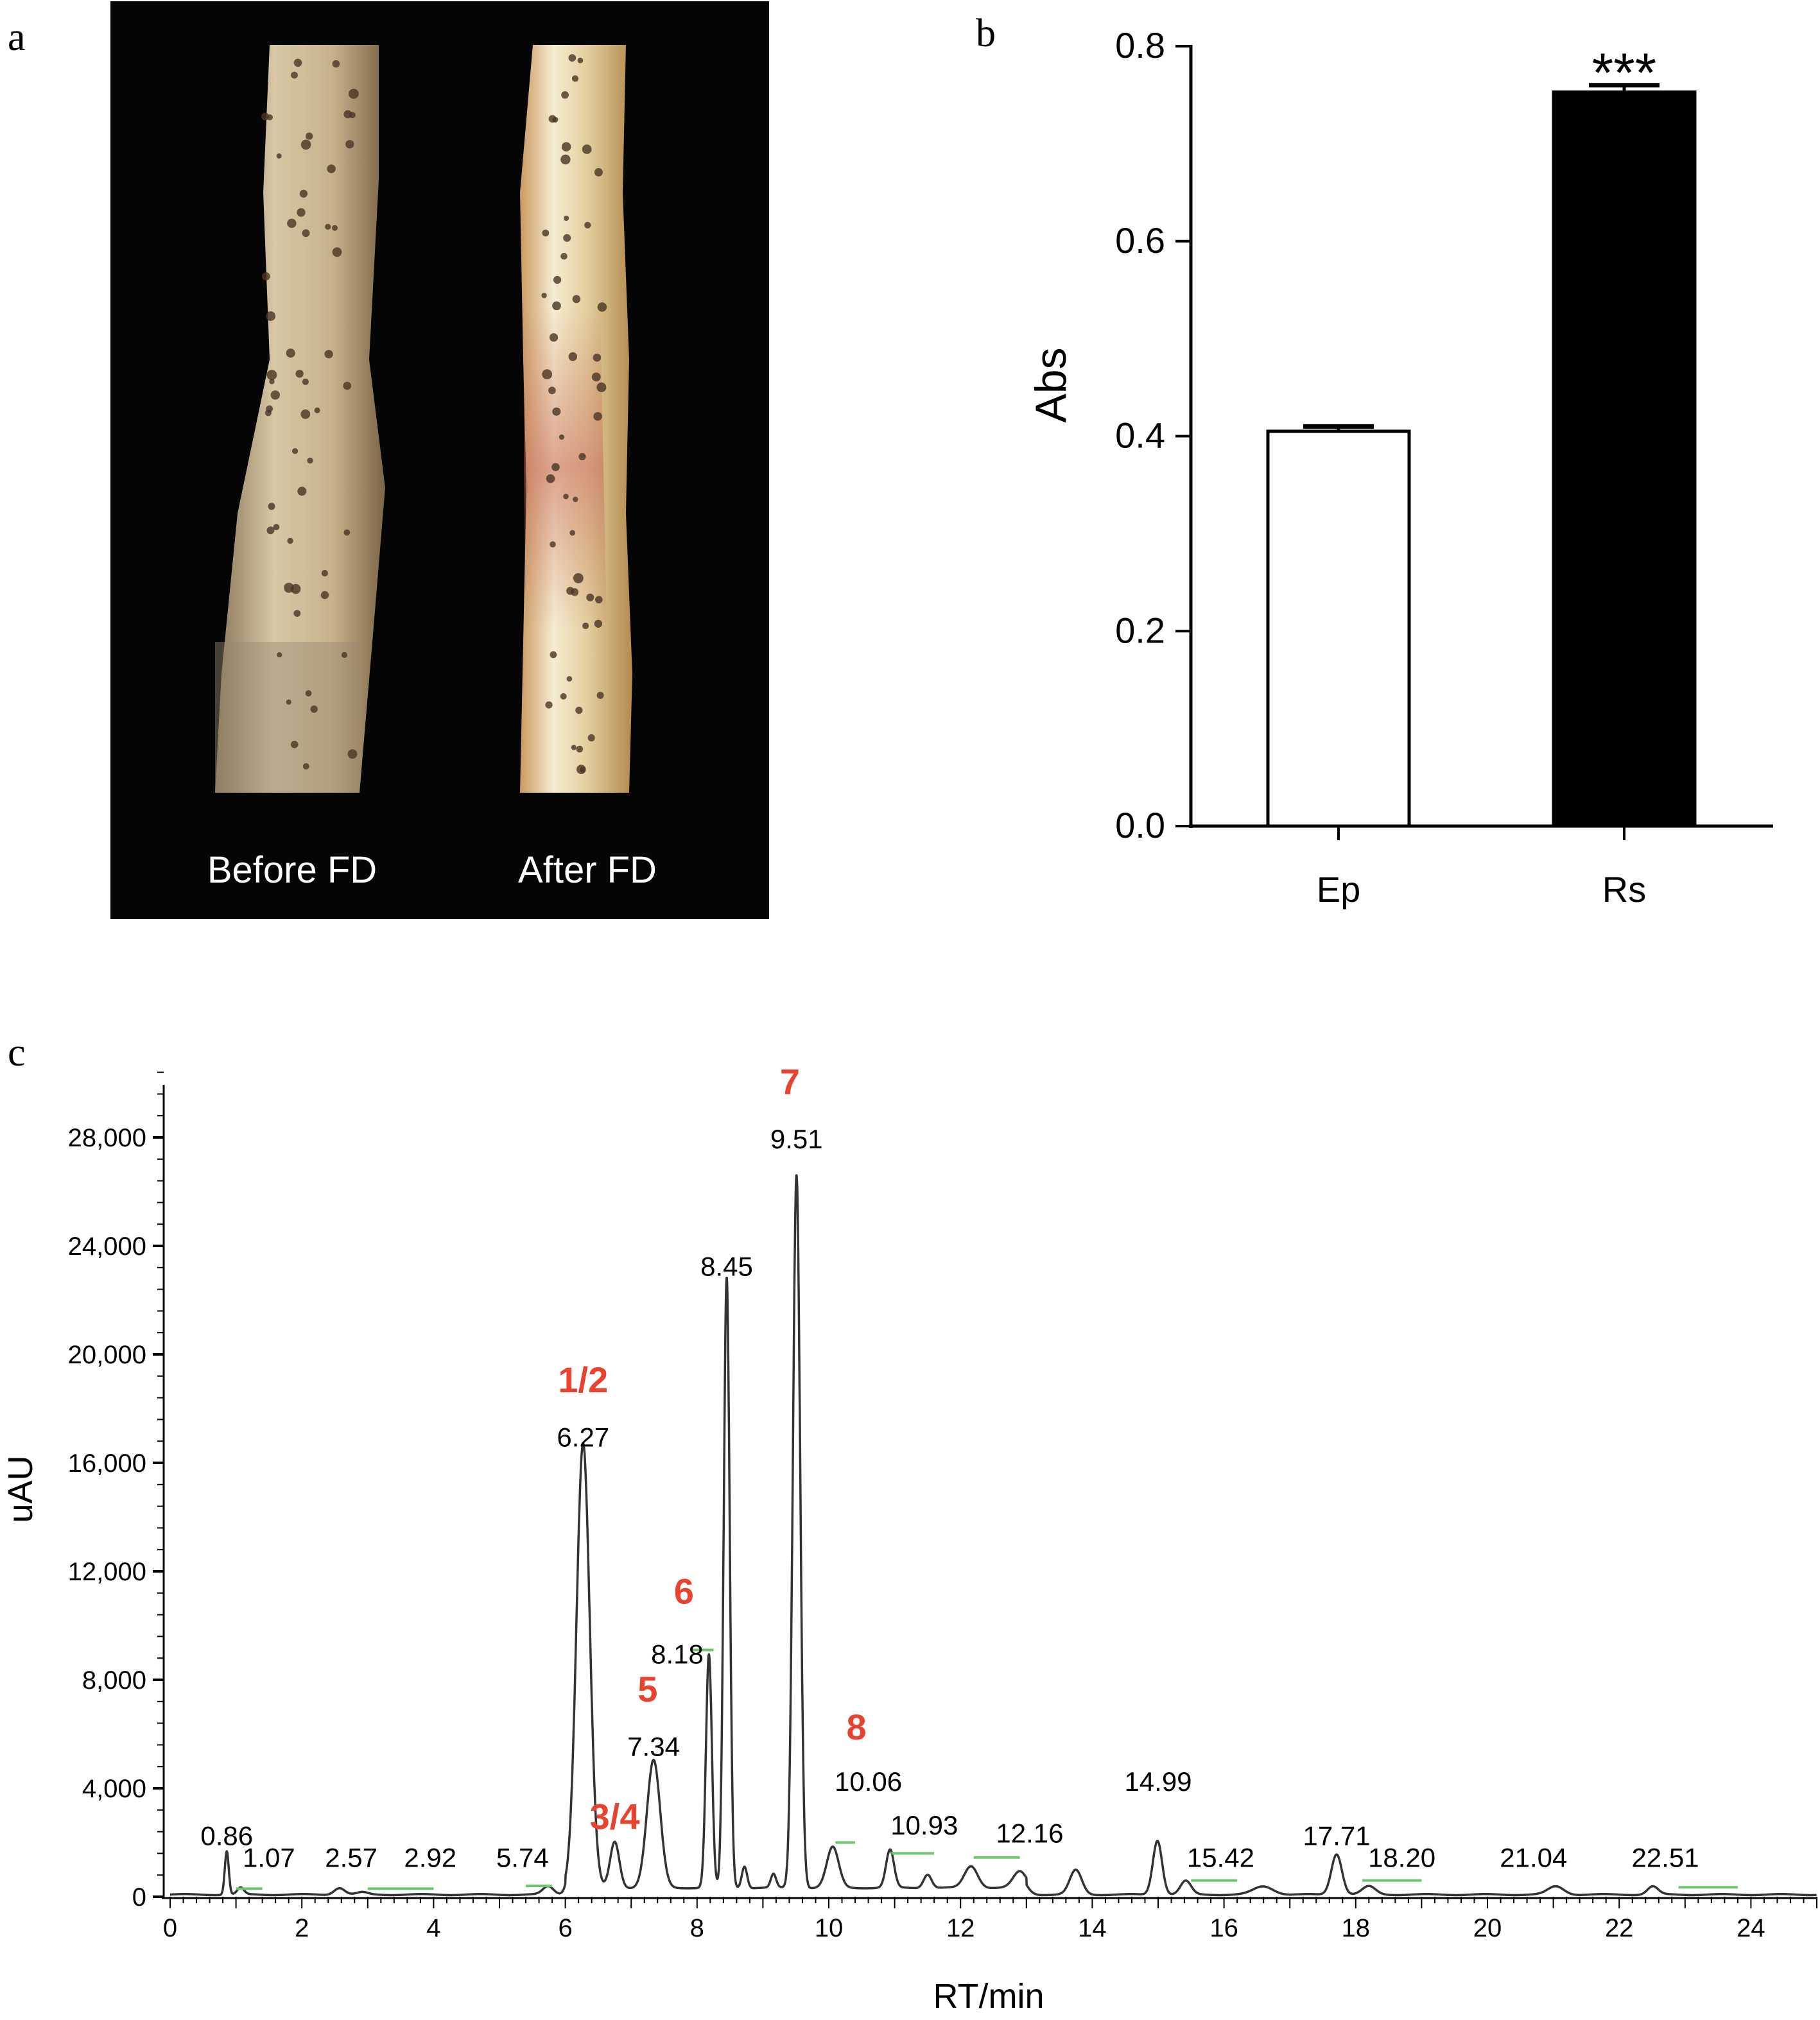 This screenshot has width=1820, height=2020. What do you see at coordinates (1751, 1928) in the screenshot?
I see `chromatogram-x-tick-label: 24` at bounding box center [1751, 1928].